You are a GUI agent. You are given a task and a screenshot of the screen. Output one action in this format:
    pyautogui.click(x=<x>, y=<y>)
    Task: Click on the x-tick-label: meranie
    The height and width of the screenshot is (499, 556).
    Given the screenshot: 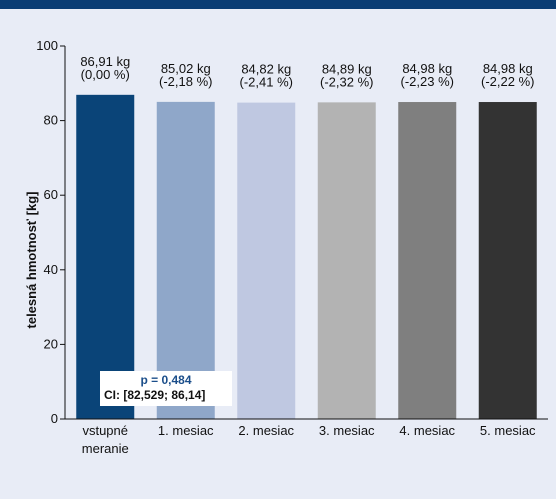 What is the action you would take?
    pyautogui.click(x=105, y=448)
    